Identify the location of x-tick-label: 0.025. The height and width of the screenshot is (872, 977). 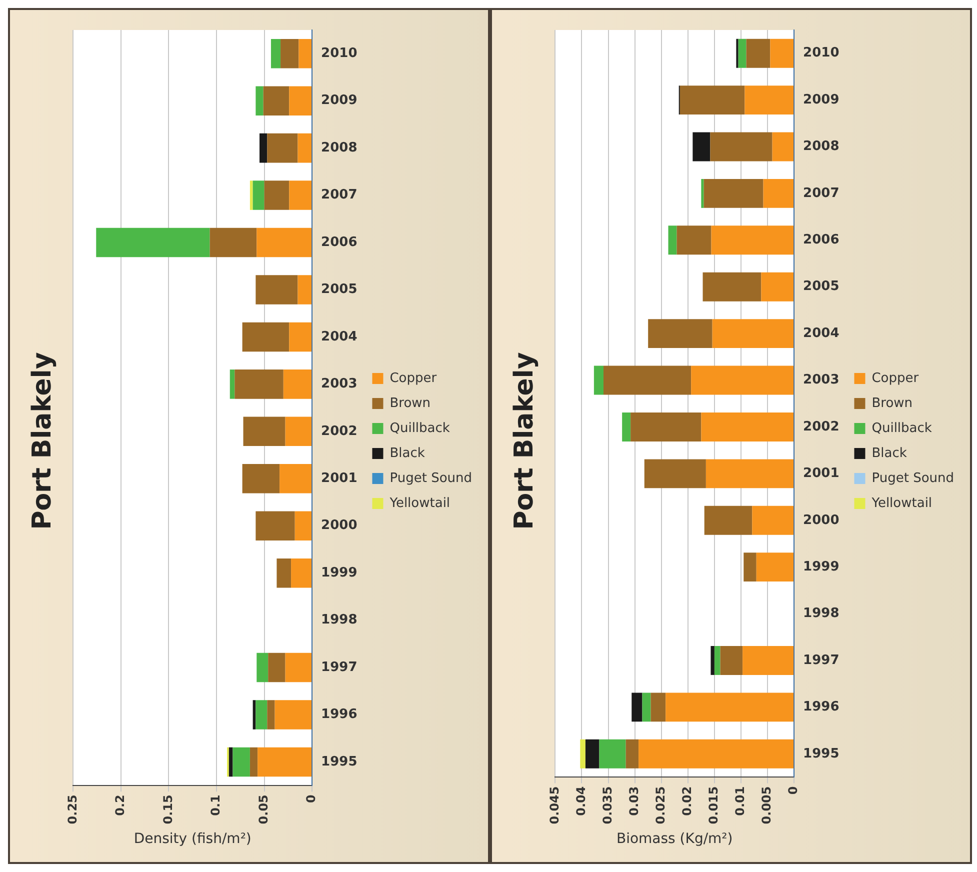
(660, 805).